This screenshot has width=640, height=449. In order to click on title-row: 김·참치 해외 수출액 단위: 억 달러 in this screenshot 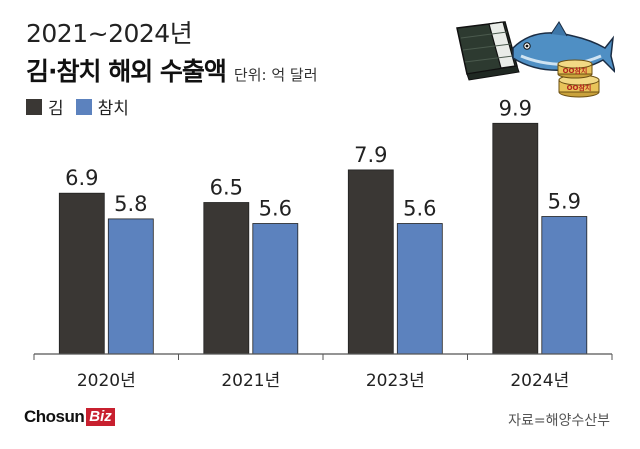, I will do `click(172, 70)`.